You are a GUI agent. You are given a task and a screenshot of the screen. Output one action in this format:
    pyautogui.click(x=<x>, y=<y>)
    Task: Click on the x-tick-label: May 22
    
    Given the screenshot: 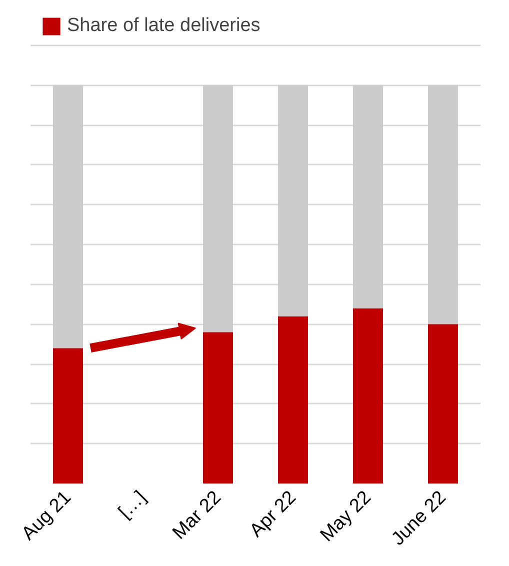 What is the action you would take?
    pyautogui.click(x=346, y=516)
    